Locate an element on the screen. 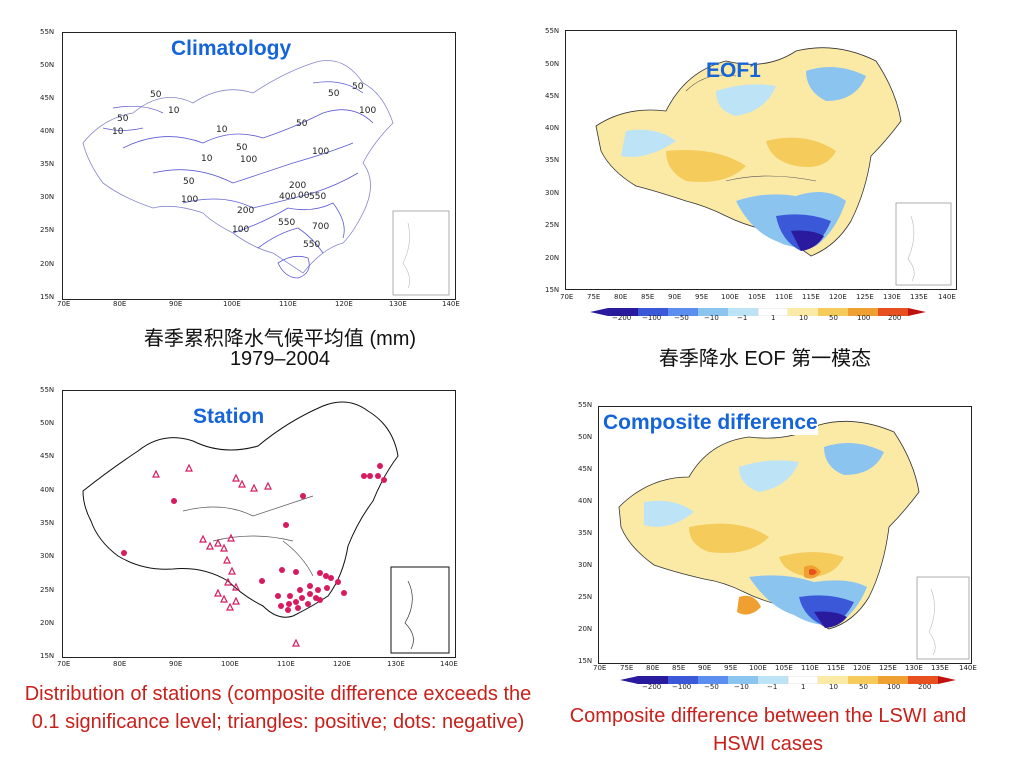 The height and width of the screenshot is (768, 1024). contour-label: 00 is located at coordinates (304, 196).